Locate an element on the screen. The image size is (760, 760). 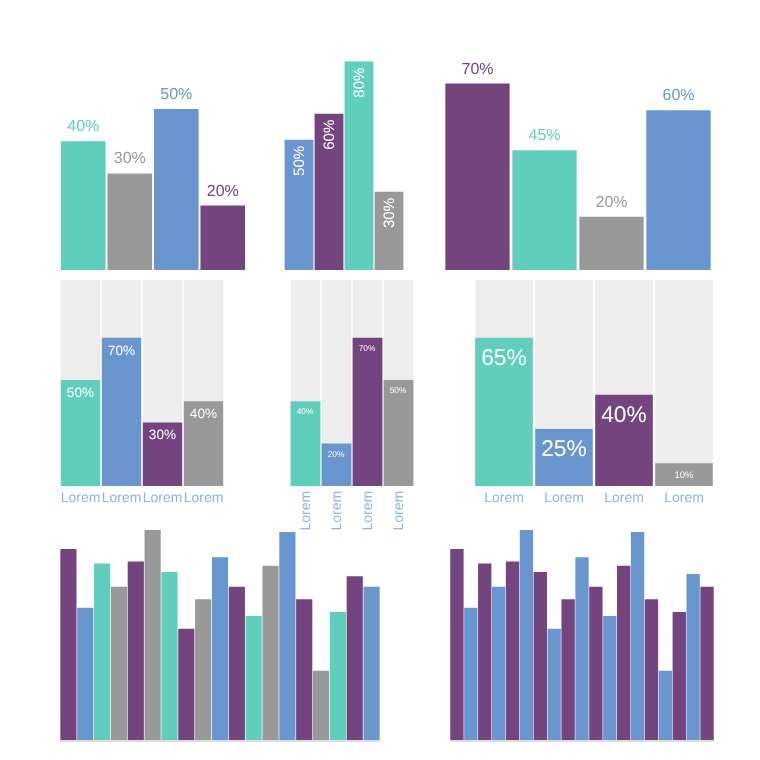
data-label: 80% is located at coordinates (359, 82).